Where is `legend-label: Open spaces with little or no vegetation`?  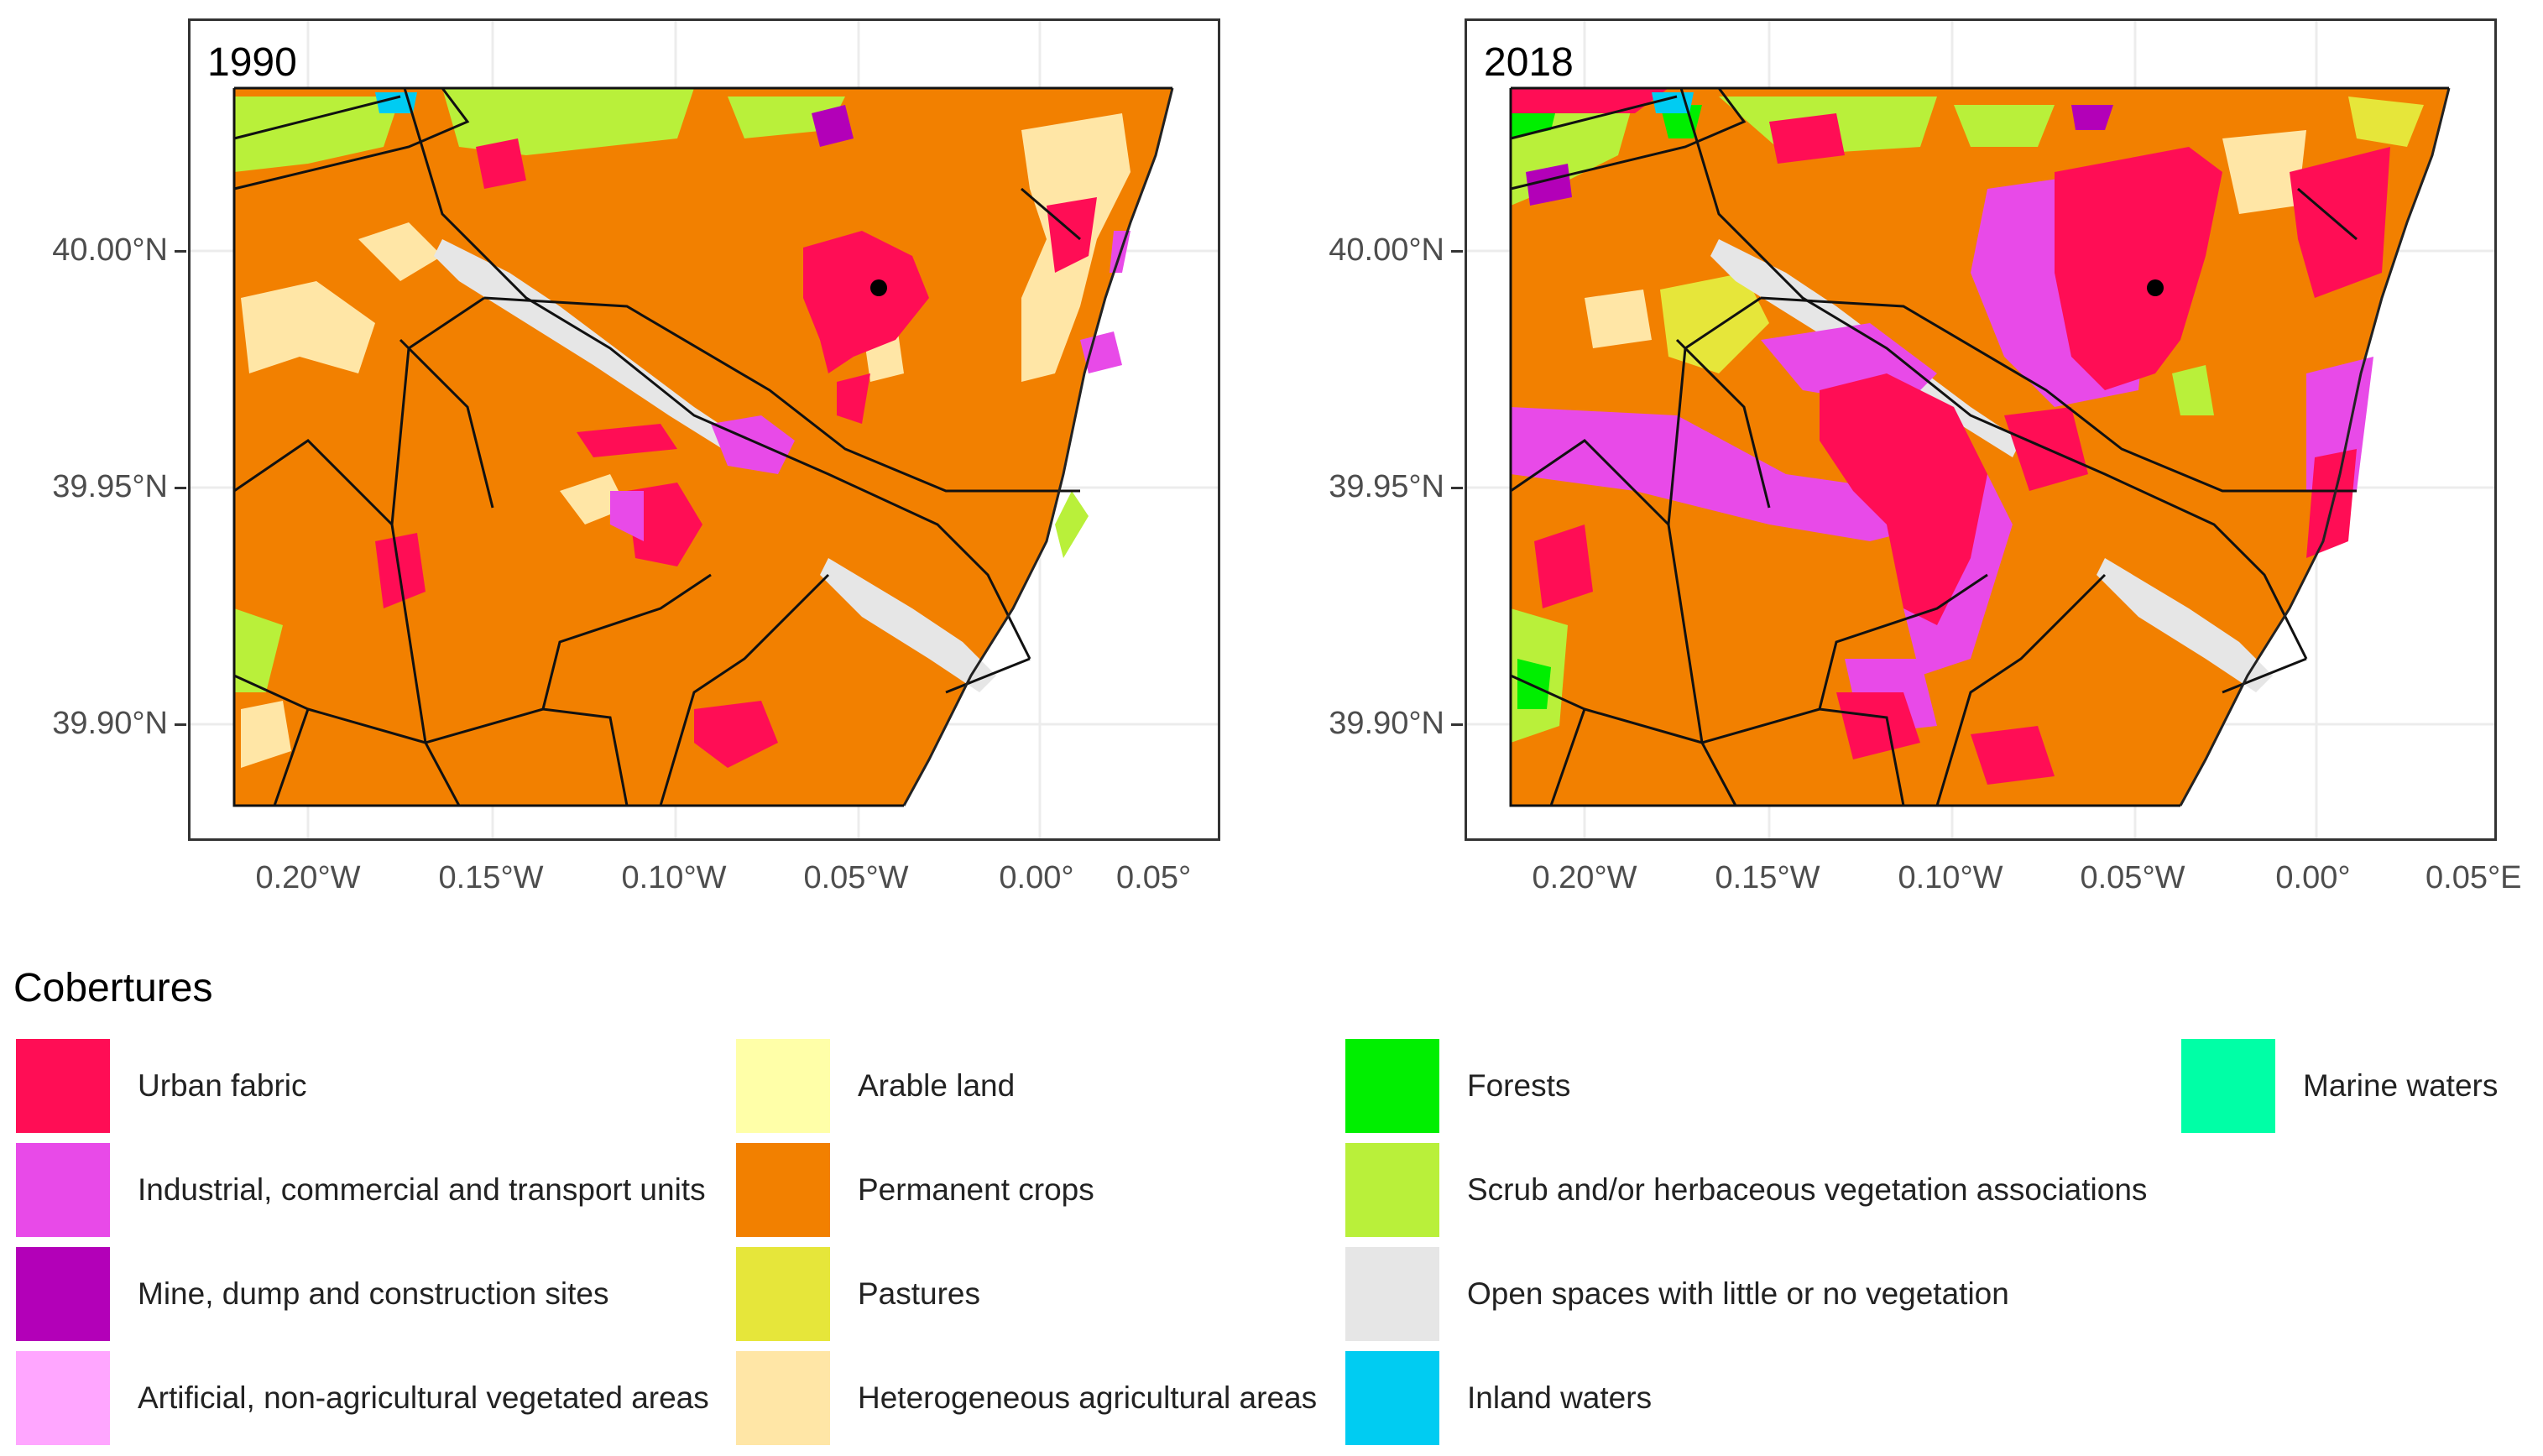 legend-label: Open spaces with little or no vegetation is located at coordinates (1738, 1293).